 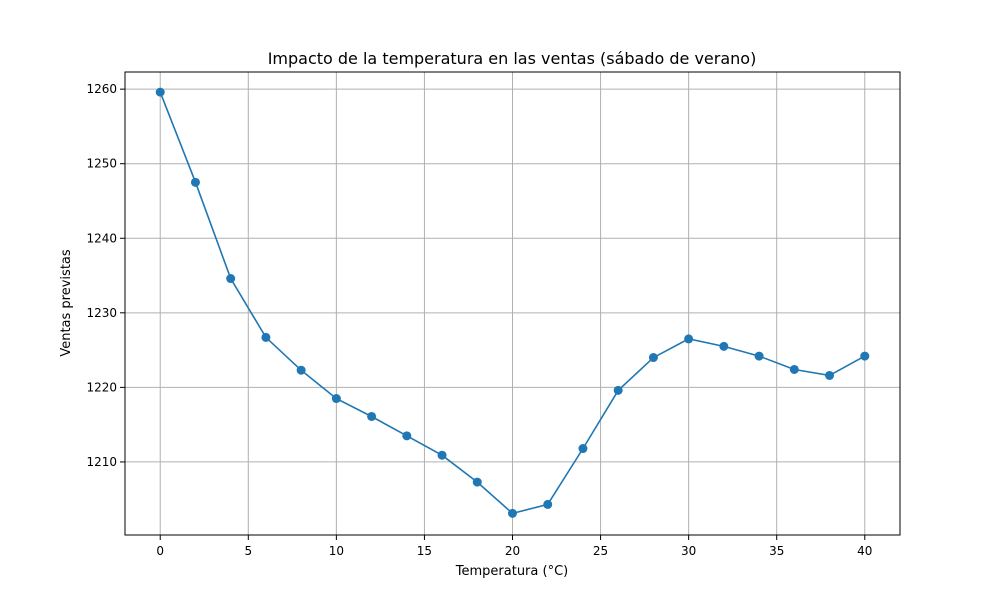 I want to click on x-axis-ticks: 0 5 10 15 20 25 30 35 40, so click(x=514, y=546).